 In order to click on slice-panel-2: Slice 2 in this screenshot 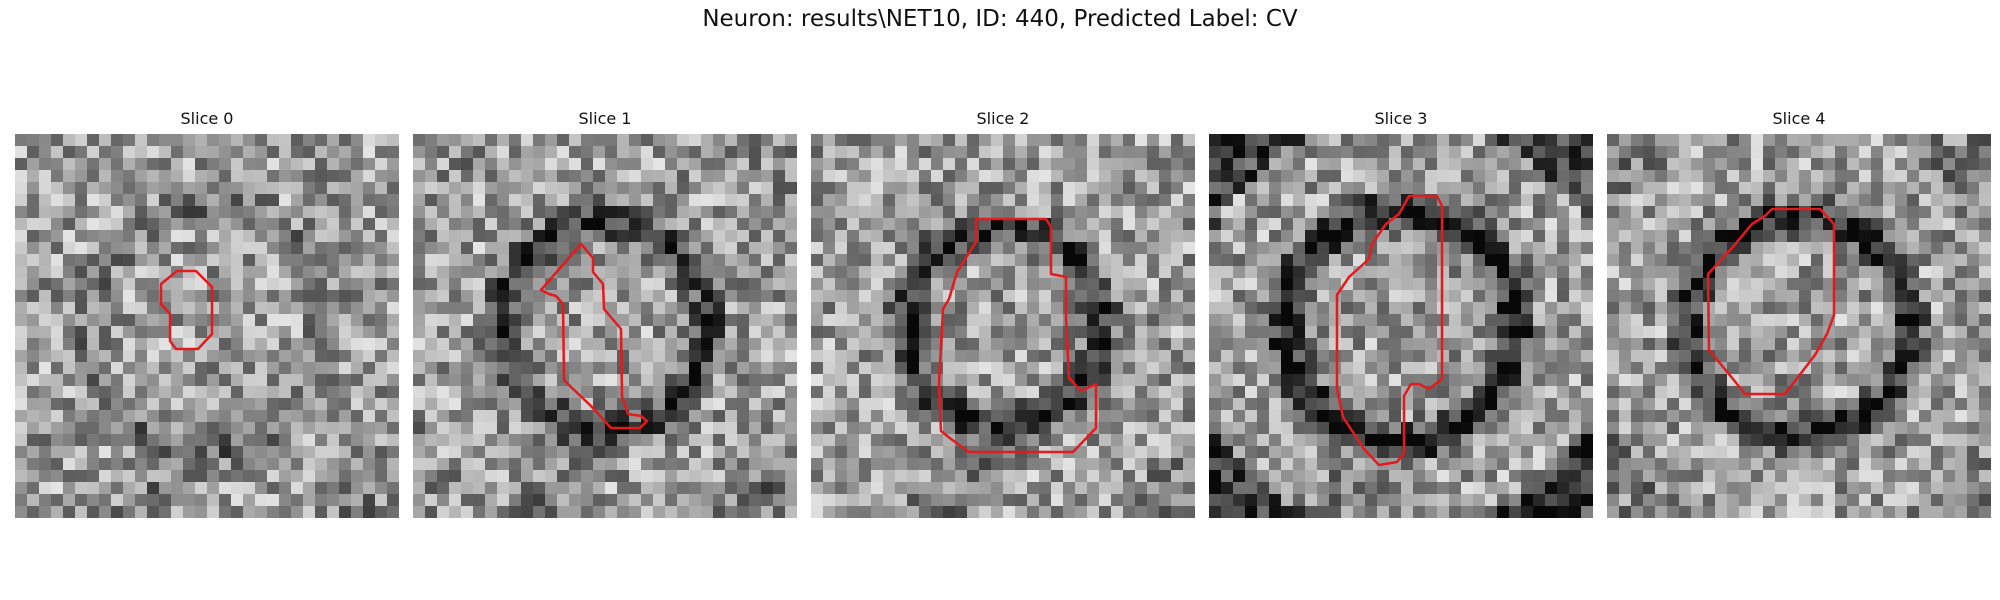, I will do `click(1003, 313)`.